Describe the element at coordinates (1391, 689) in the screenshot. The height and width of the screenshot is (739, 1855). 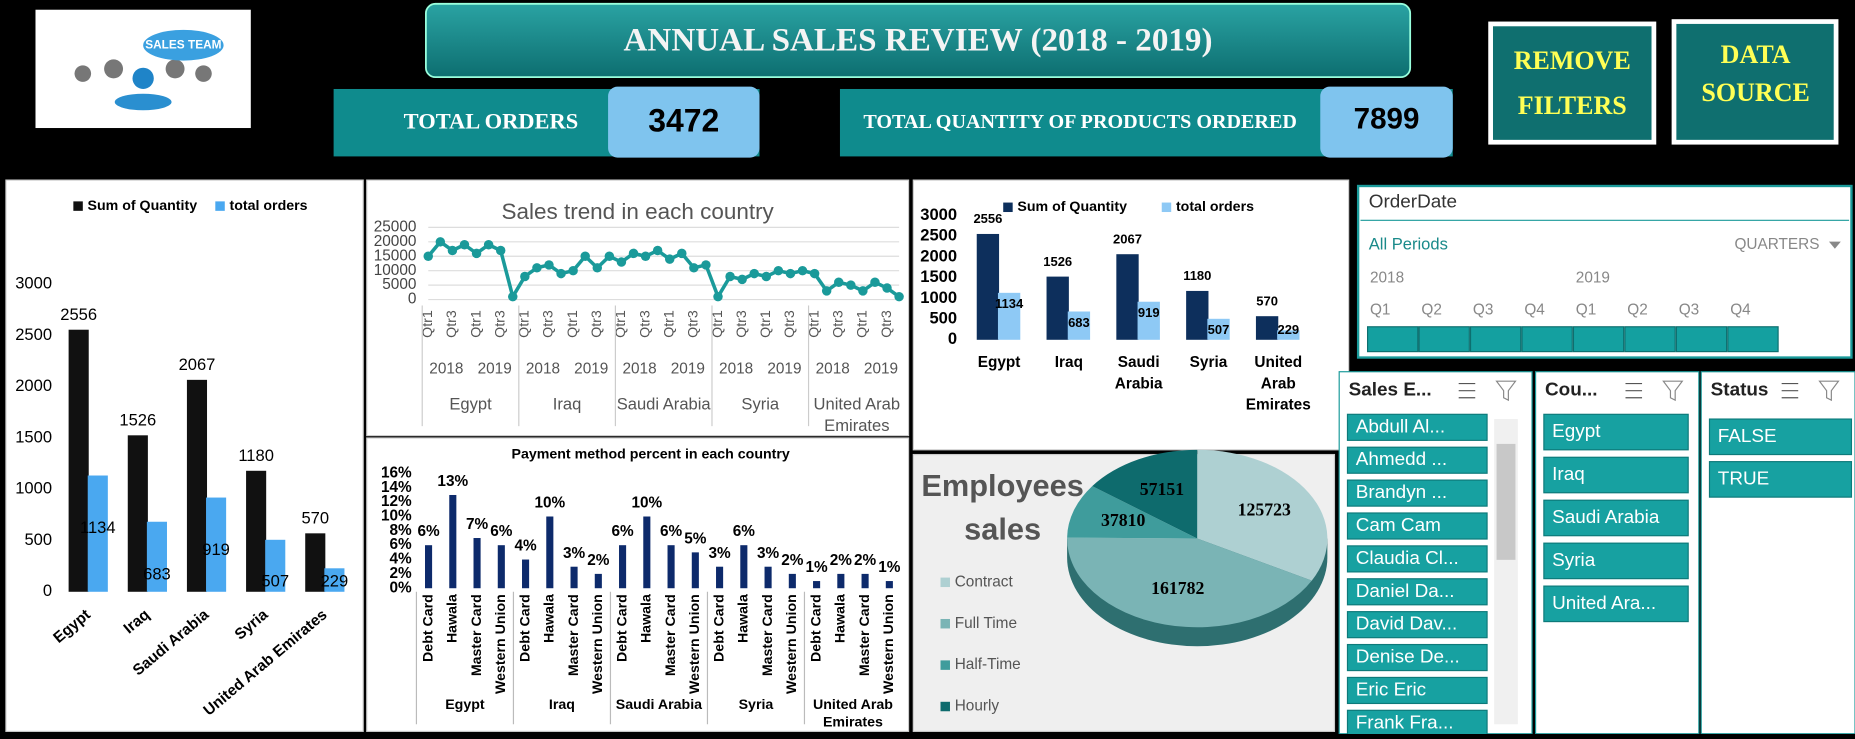
I see `slicer-item-label: Eric Eric` at that location.